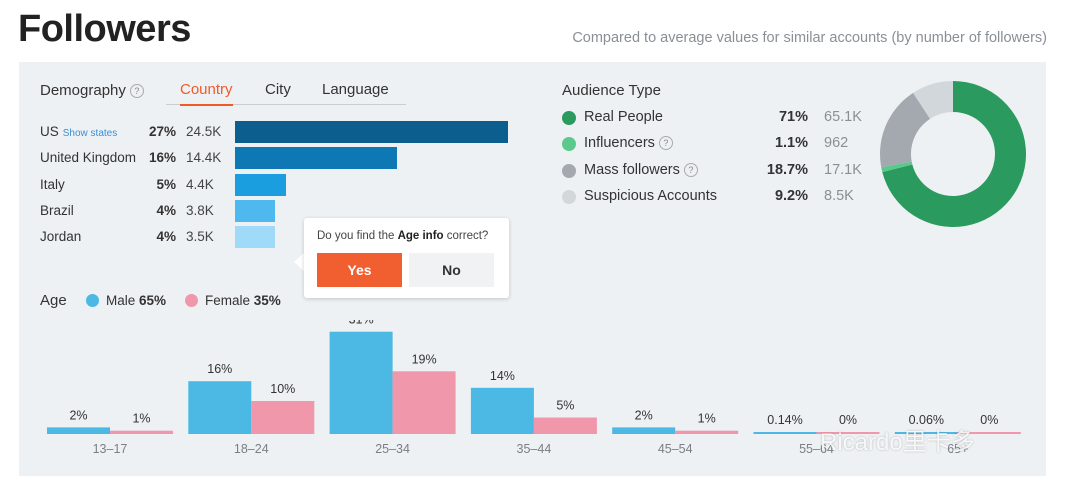 This screenshot has height=483, width=1080. What do you see at coordinates (628, 143) in the screenshot?
I see `audience-name: Influencers?` at bounding box center [628, 143].